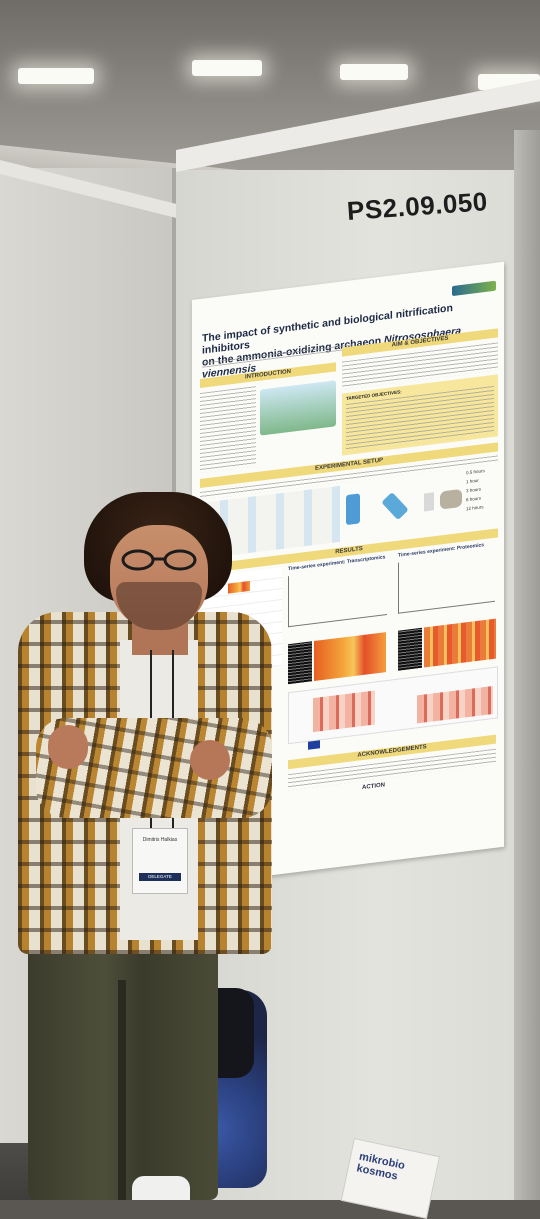 This screenshot has height=1219, width=540. I want to click on pants-gap, so click(122, 1090).